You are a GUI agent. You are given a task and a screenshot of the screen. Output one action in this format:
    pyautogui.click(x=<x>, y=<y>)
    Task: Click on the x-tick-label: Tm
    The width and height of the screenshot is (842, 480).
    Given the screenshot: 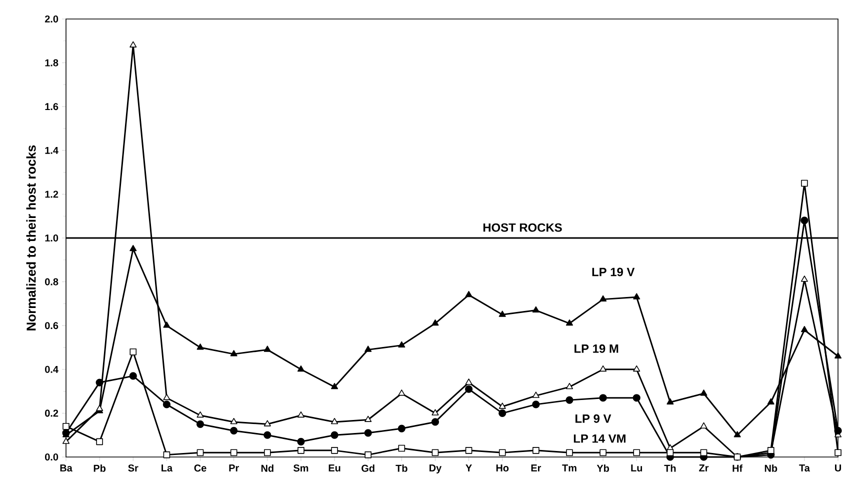 What is the action you would take?
    pyautogui.click(x=569, y=468)
    